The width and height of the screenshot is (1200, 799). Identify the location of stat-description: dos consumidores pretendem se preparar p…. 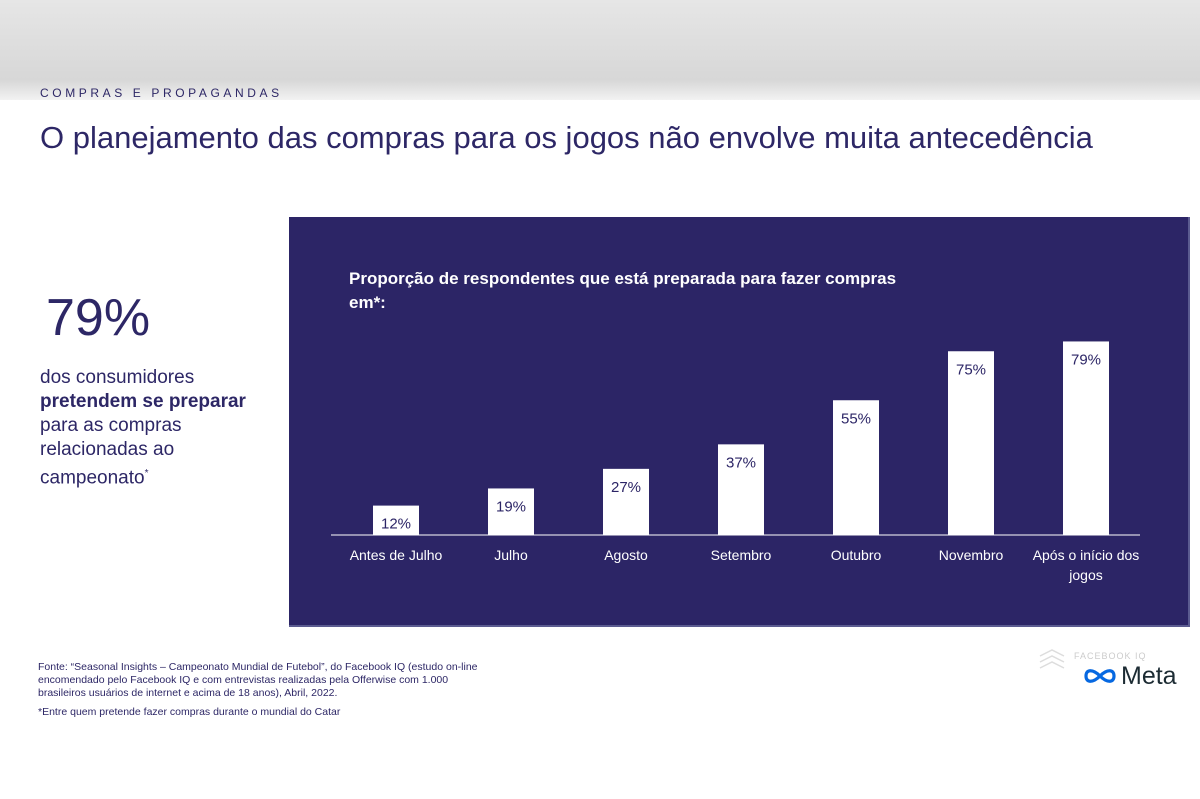
(155, 428).